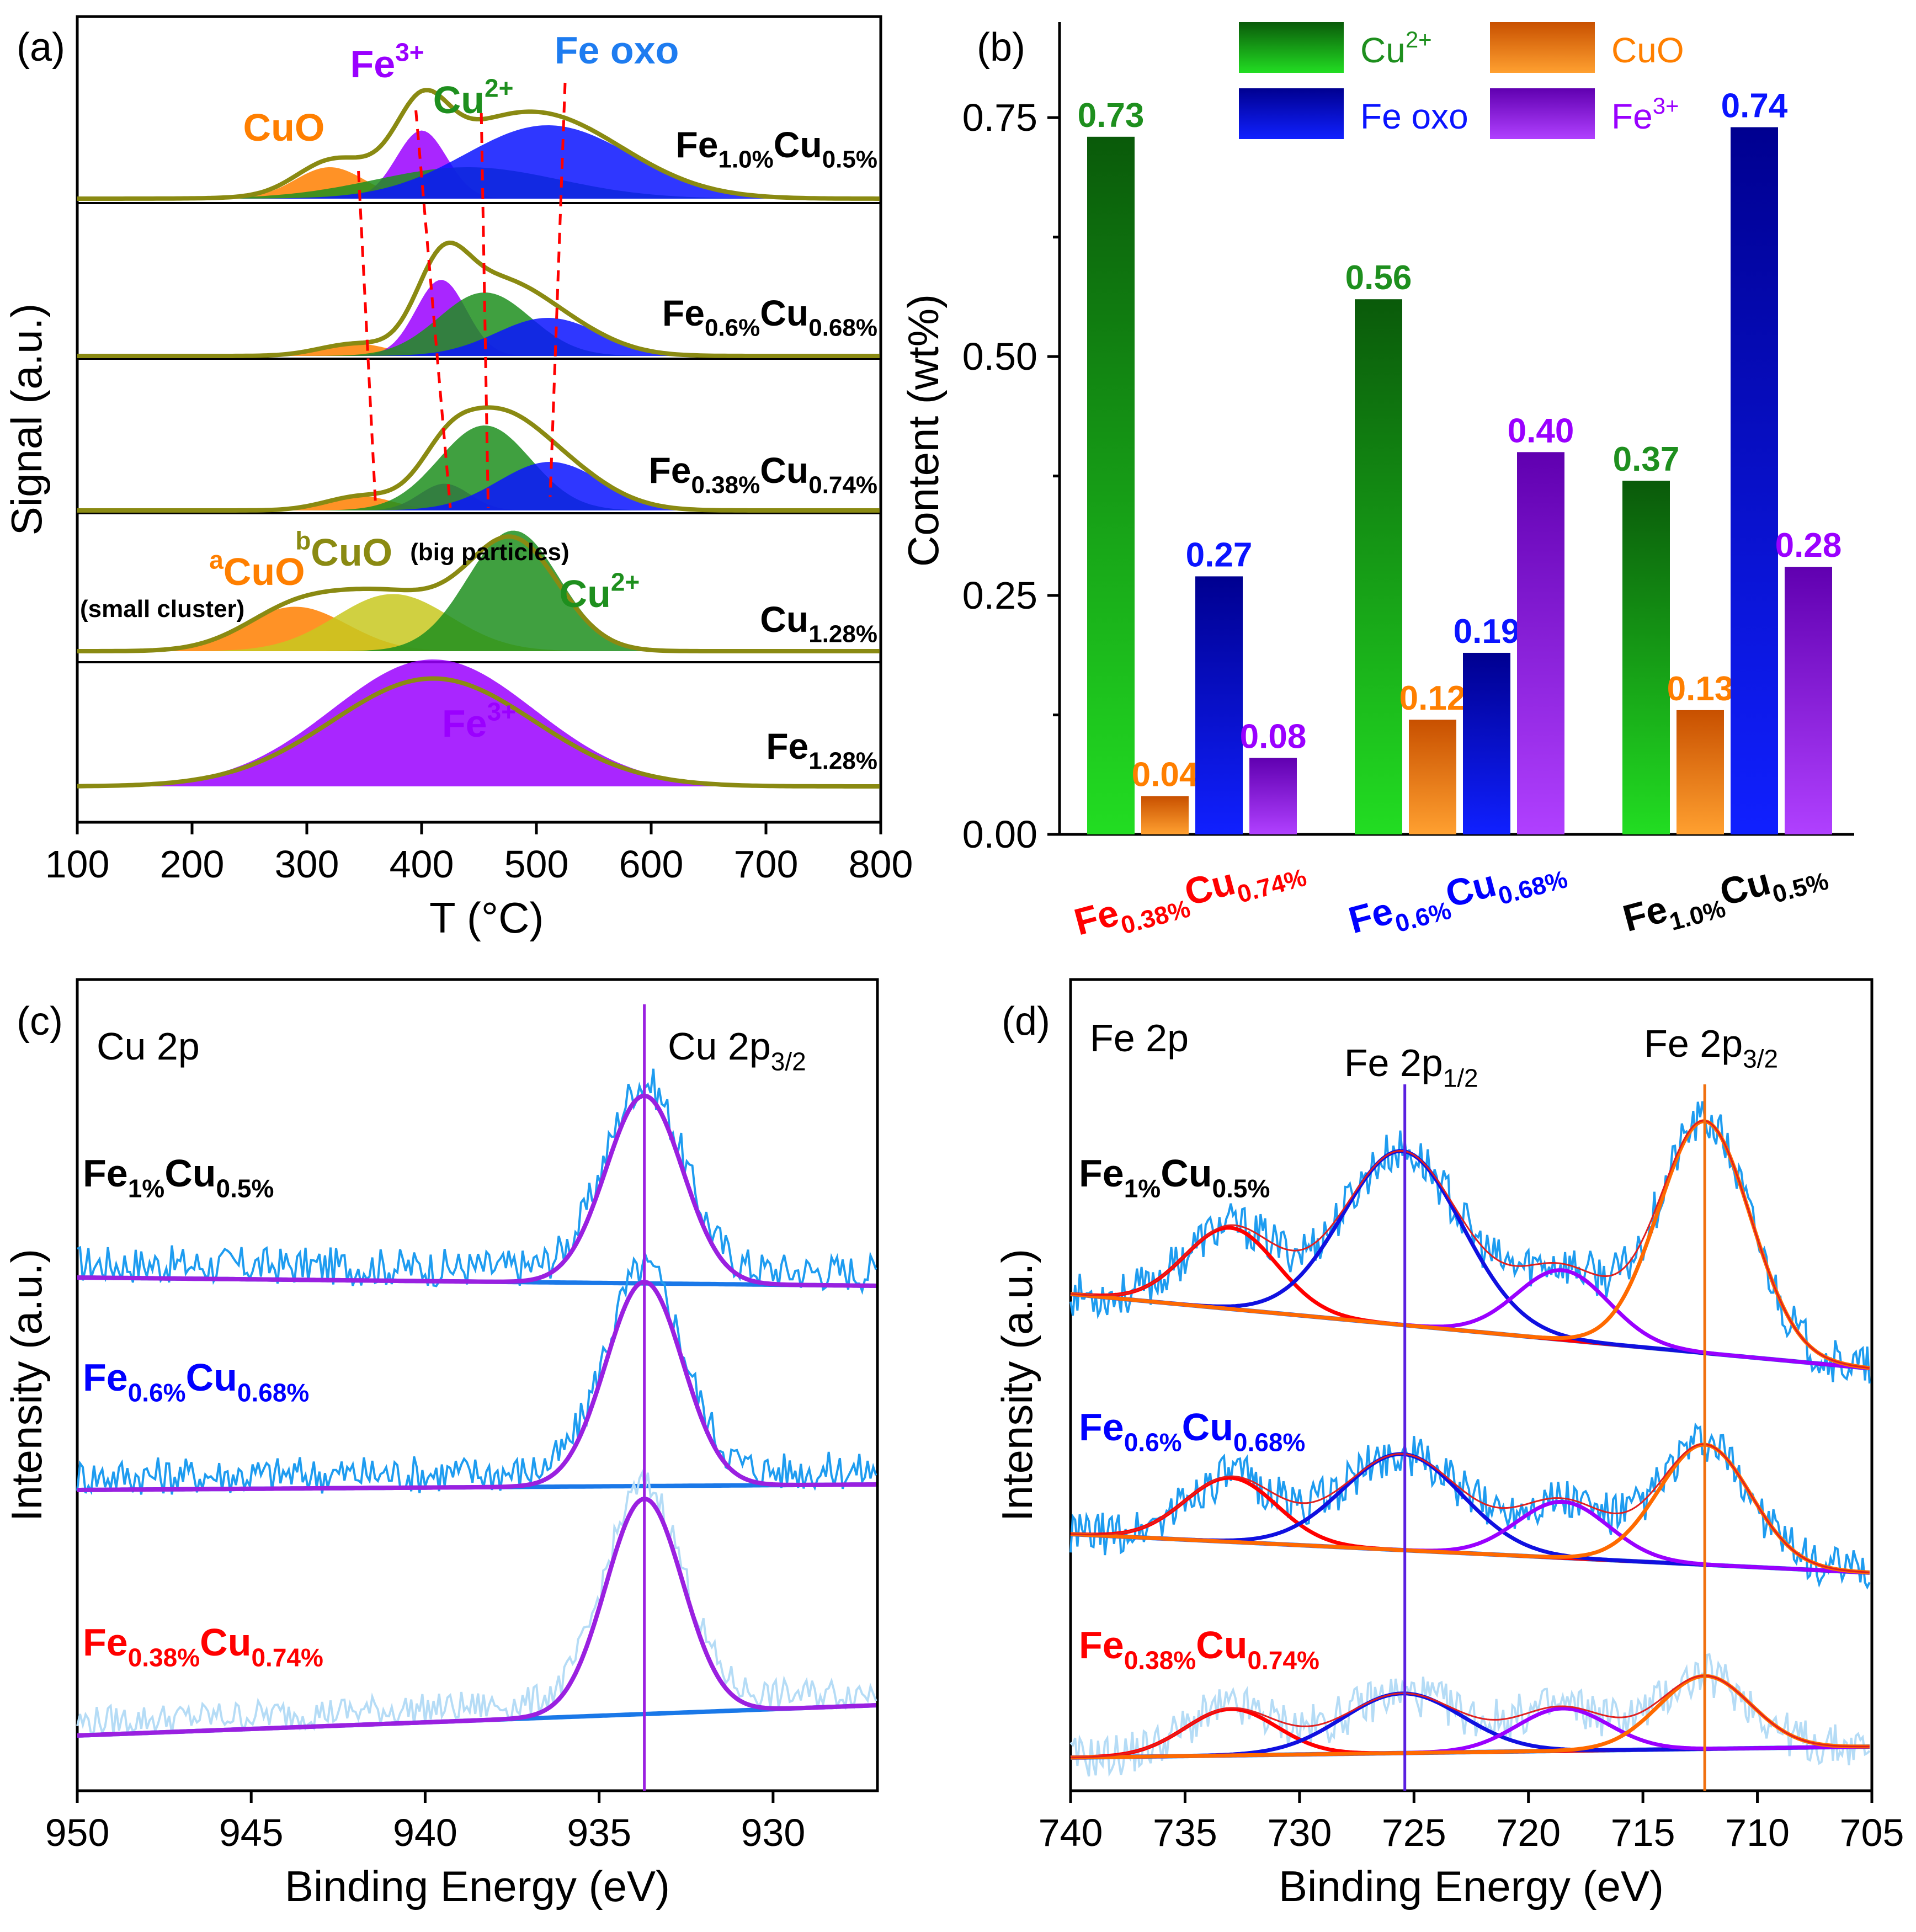  Describe the element at coordinates (1153, 1442) in the screenshot. I see `fe-sample-label-1-sub: 0.6%` at that location.